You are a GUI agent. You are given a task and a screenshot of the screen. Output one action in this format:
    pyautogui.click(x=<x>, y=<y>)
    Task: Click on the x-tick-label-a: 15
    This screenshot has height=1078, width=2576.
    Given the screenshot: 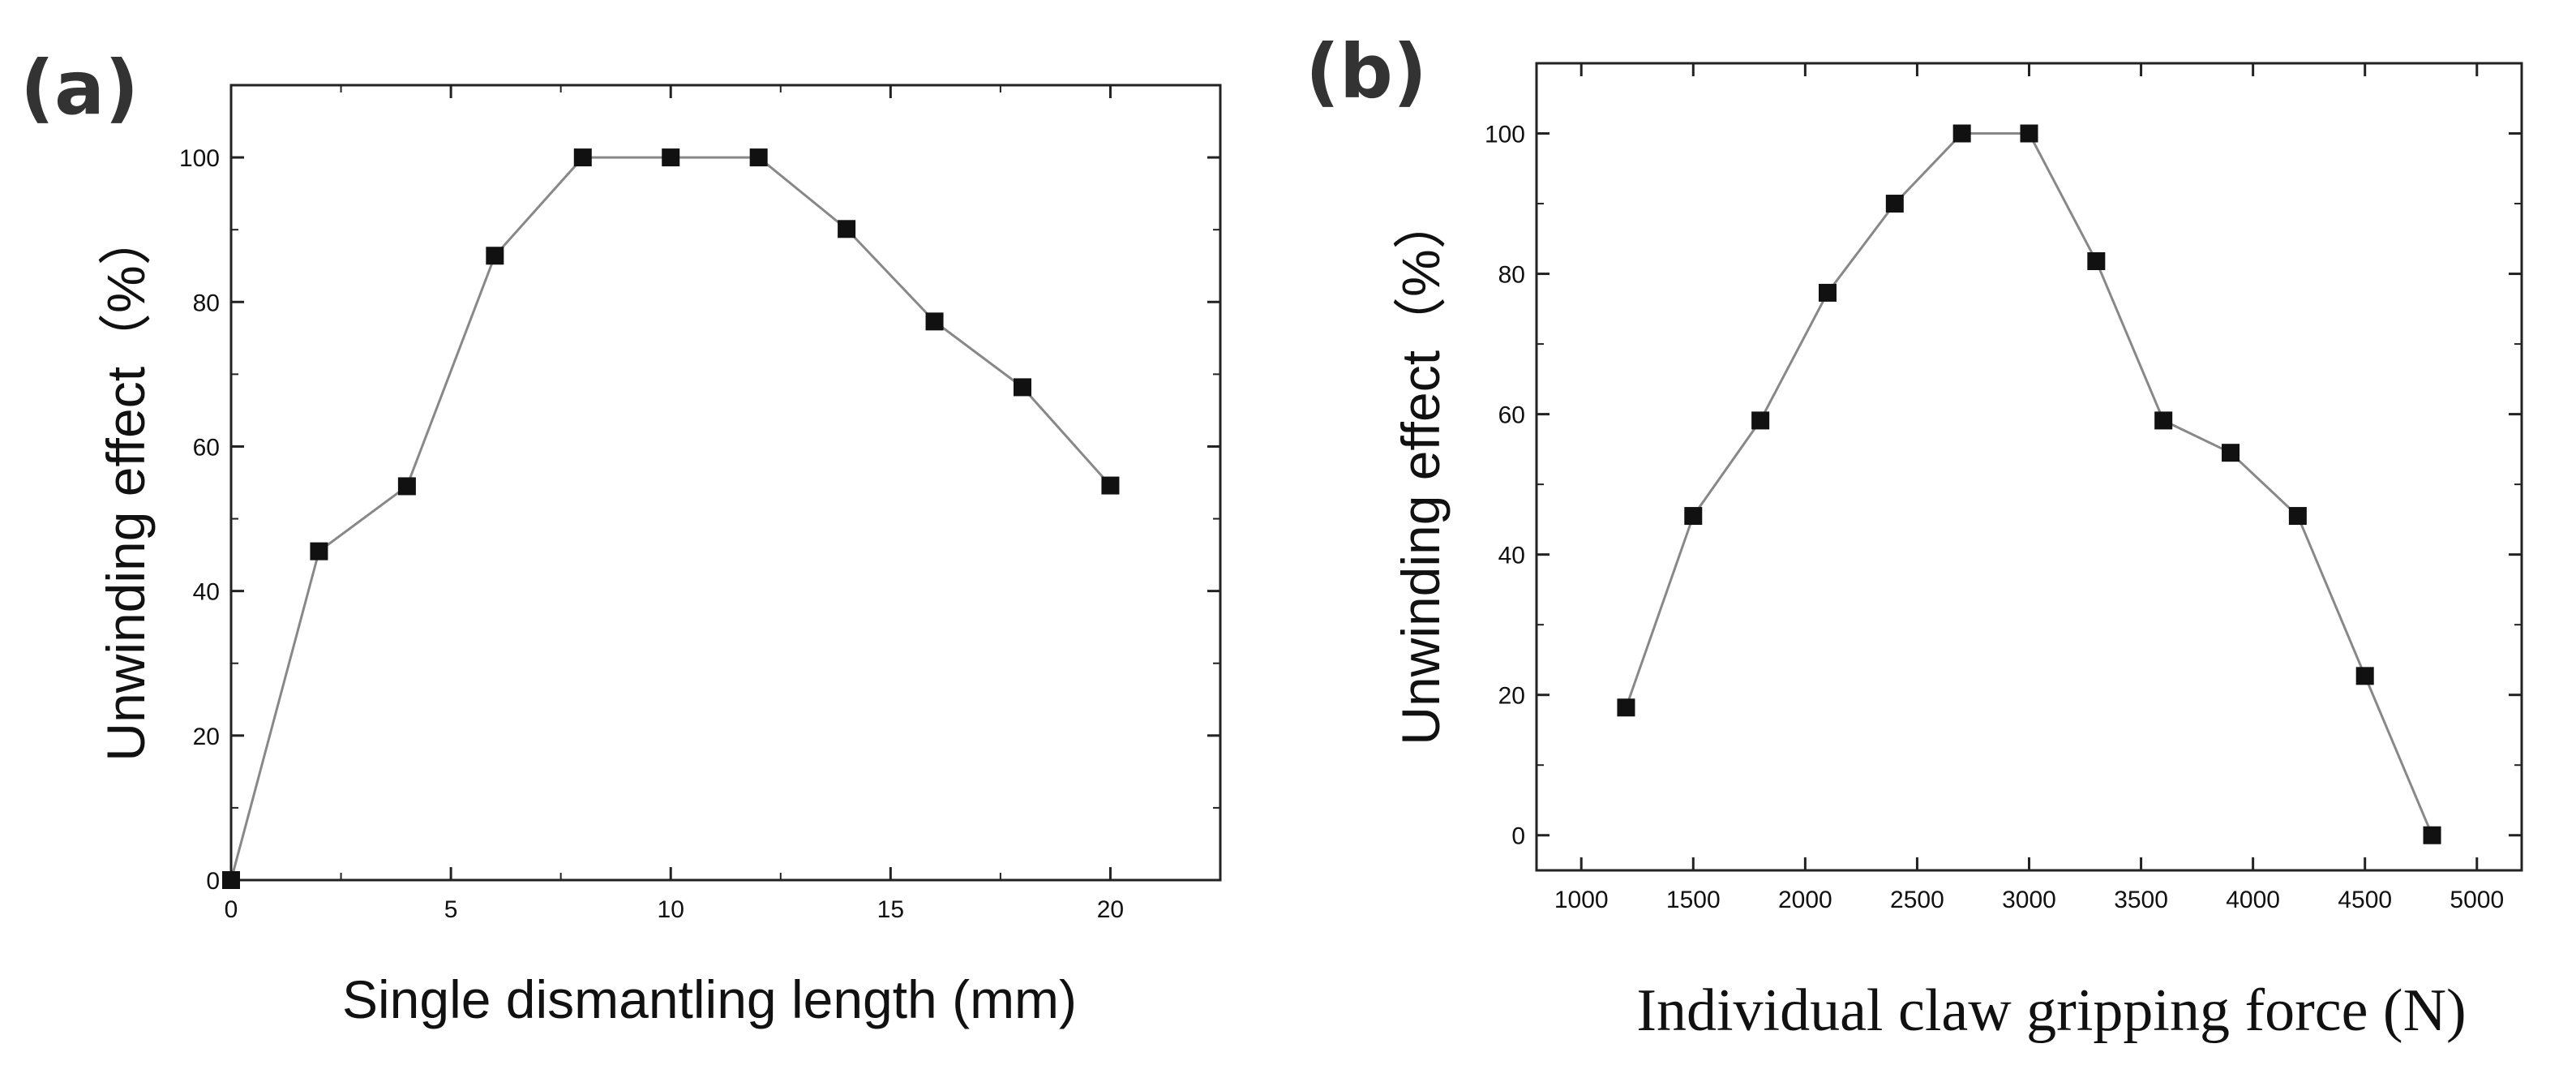 What is the action you would take?
    pyautogui.click(x=890, y=909)
    